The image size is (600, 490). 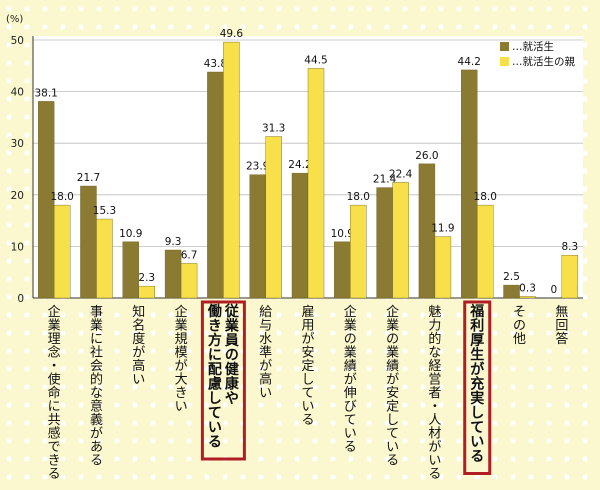 What do you see at coordinates (14, 19) in the screenshot?
I see `y-unit-label: (%)` at bounding box center [14, 19].